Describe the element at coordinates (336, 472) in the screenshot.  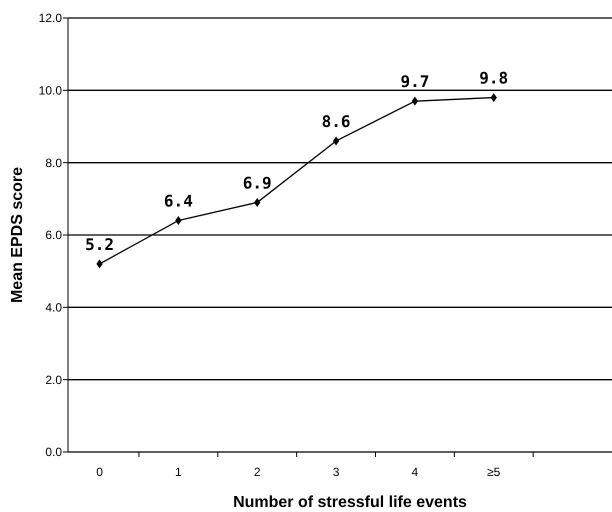
I see `x-tick-label: 3` at that location.